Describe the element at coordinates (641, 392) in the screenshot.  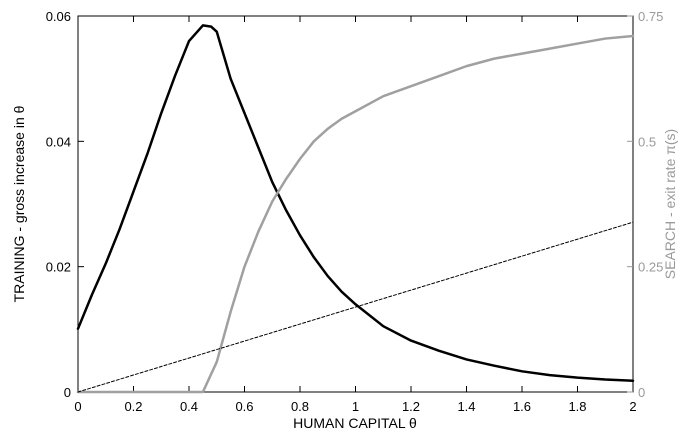
I see `y-right-tick-label: 0` at that location.